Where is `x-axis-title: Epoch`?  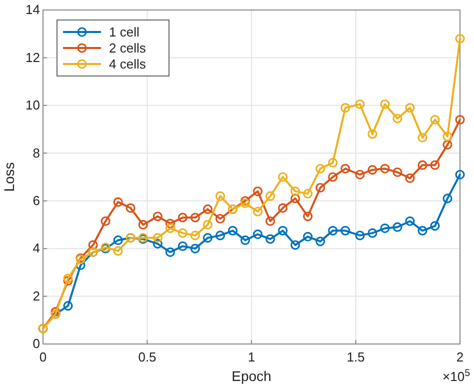 x-axis-title: Epoch is located at coordinates (252, 376).